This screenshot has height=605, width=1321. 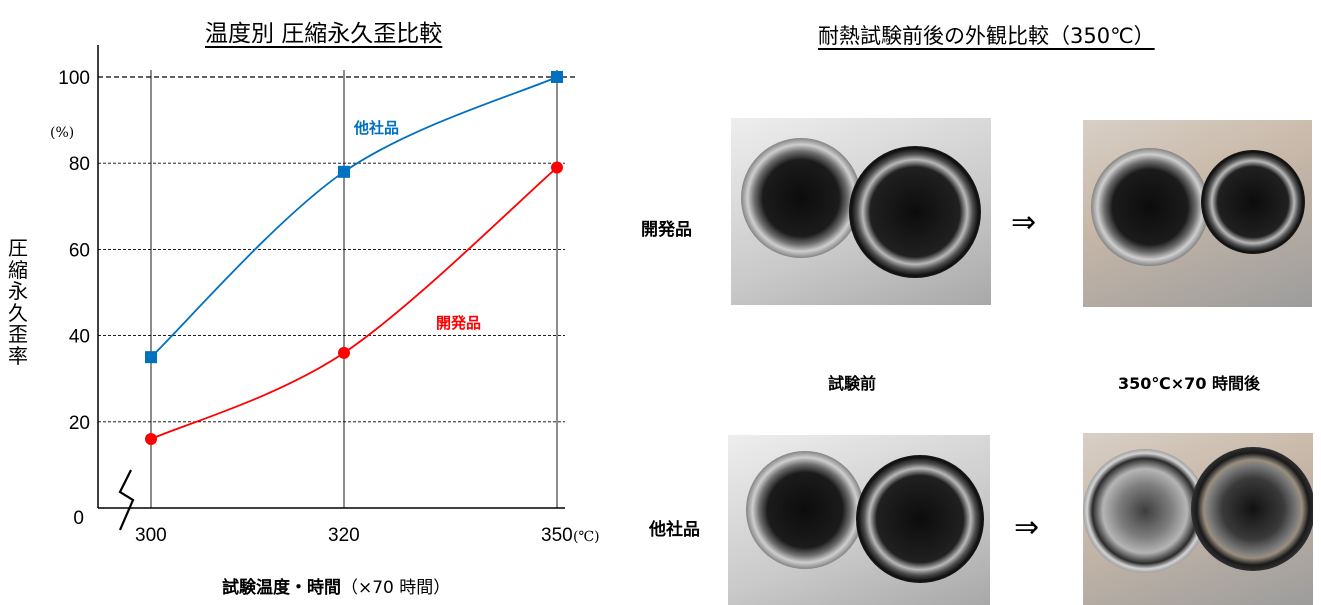 What do you see at coordinates (396, 588) in the screenshot?
I see `x-axis-label-note: （×70 時間）` at bounding box center [396, 588].